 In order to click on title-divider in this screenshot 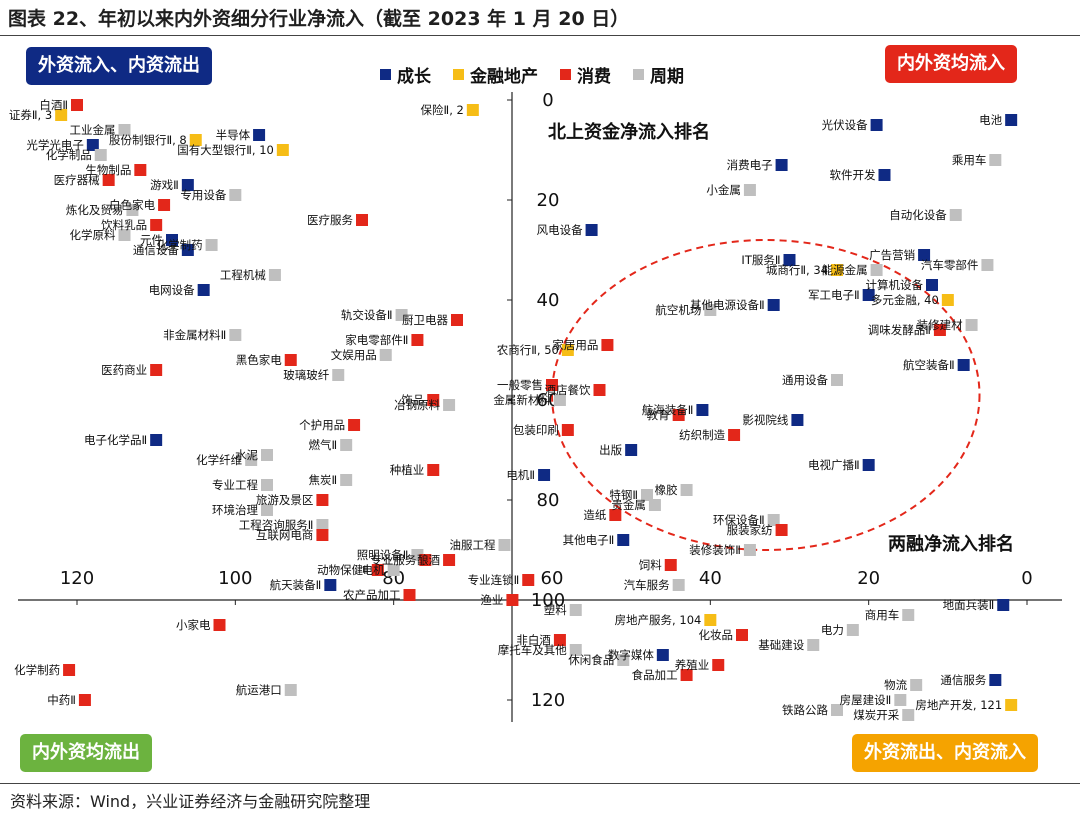, I will do `click(540, 35)`.